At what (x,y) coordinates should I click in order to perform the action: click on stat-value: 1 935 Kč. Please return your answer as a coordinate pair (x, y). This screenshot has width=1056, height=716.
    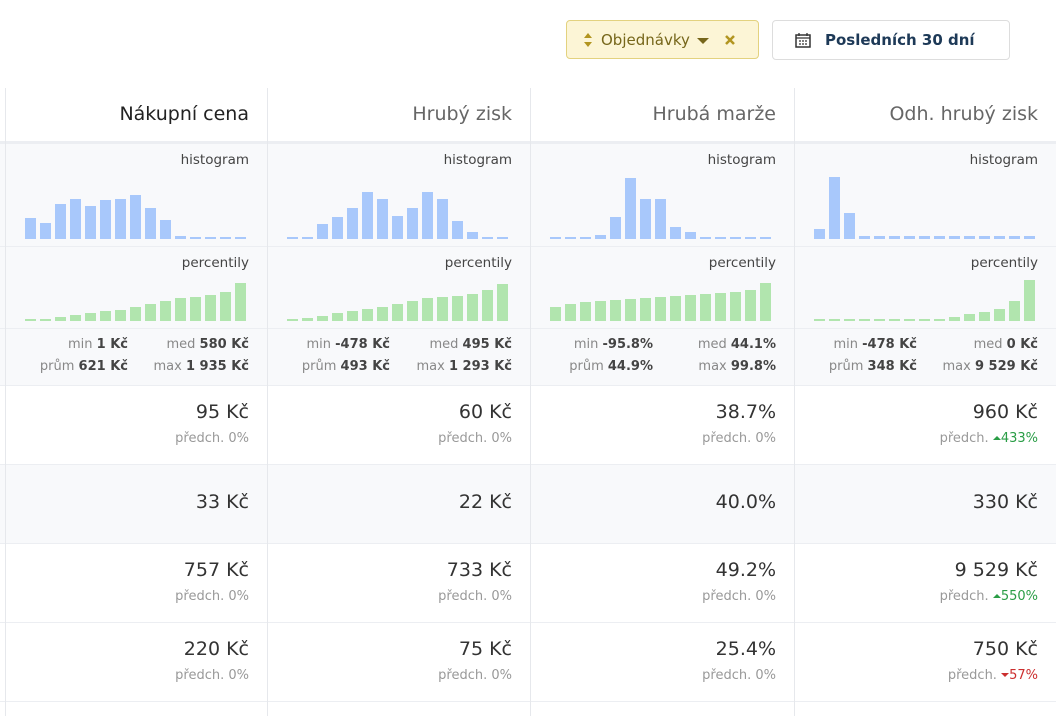
    Looking at the image, I should click on (217, 366).